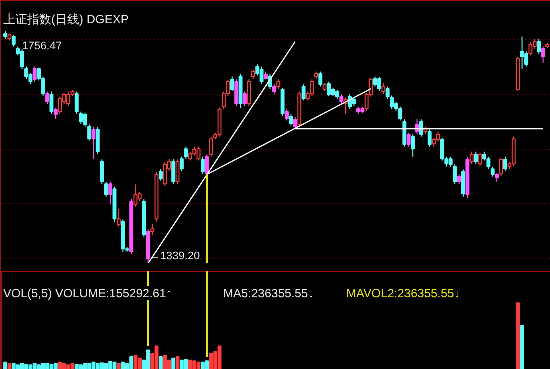 The width and height of the screenshot is (550, 369). Describe the element at coordinates (66, 19) in the screenshot. I see `chart-title: 上证指数(日线) DGEXP` at that location.